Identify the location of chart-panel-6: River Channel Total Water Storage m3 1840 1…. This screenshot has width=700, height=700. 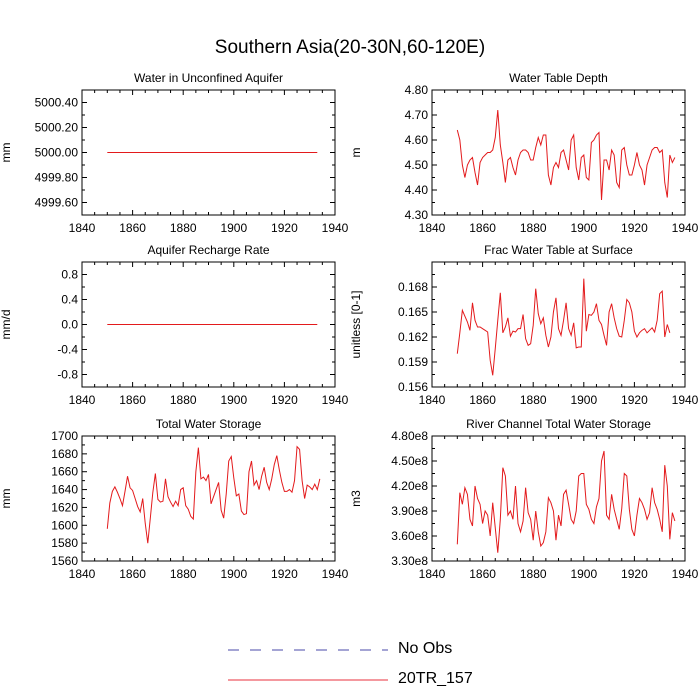
(524, 499).